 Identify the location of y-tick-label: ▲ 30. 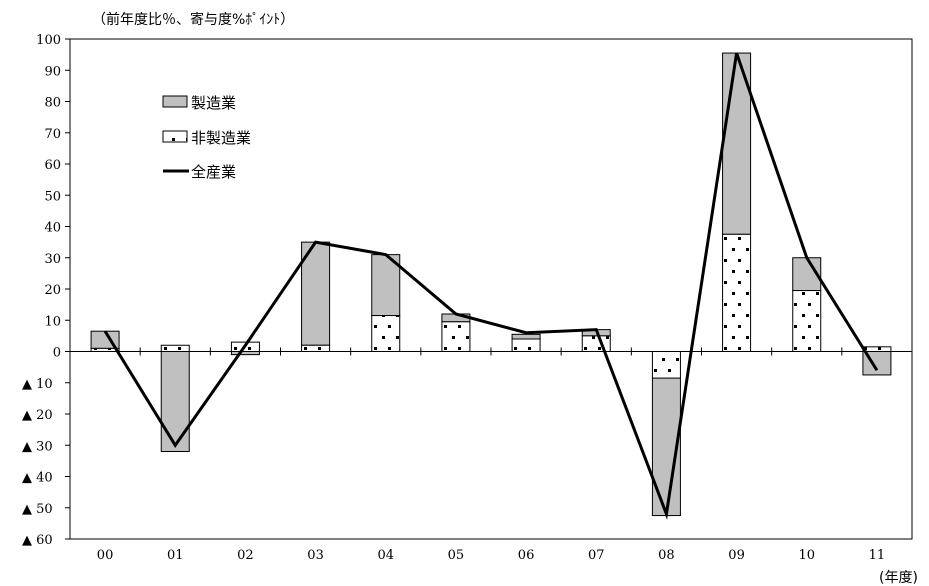
(37, 446).